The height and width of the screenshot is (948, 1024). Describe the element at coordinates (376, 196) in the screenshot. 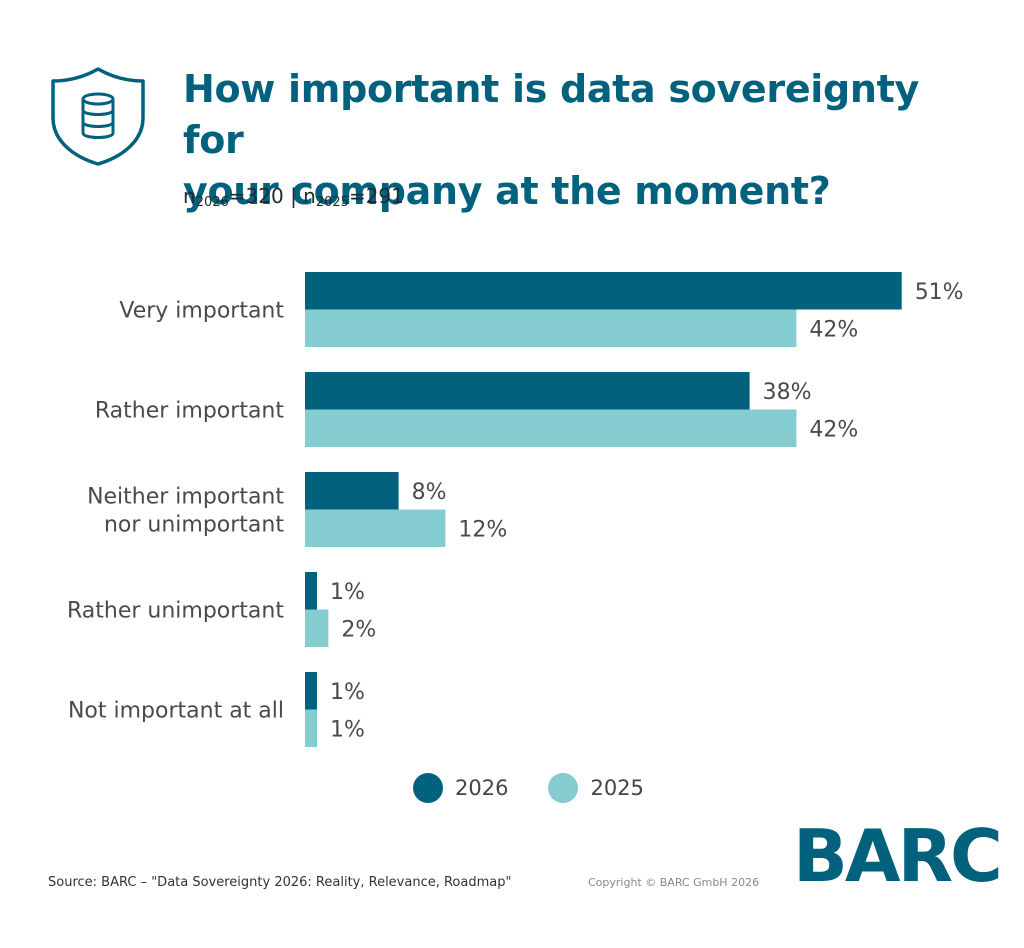

I see `n-value-2025: =291` at that location.